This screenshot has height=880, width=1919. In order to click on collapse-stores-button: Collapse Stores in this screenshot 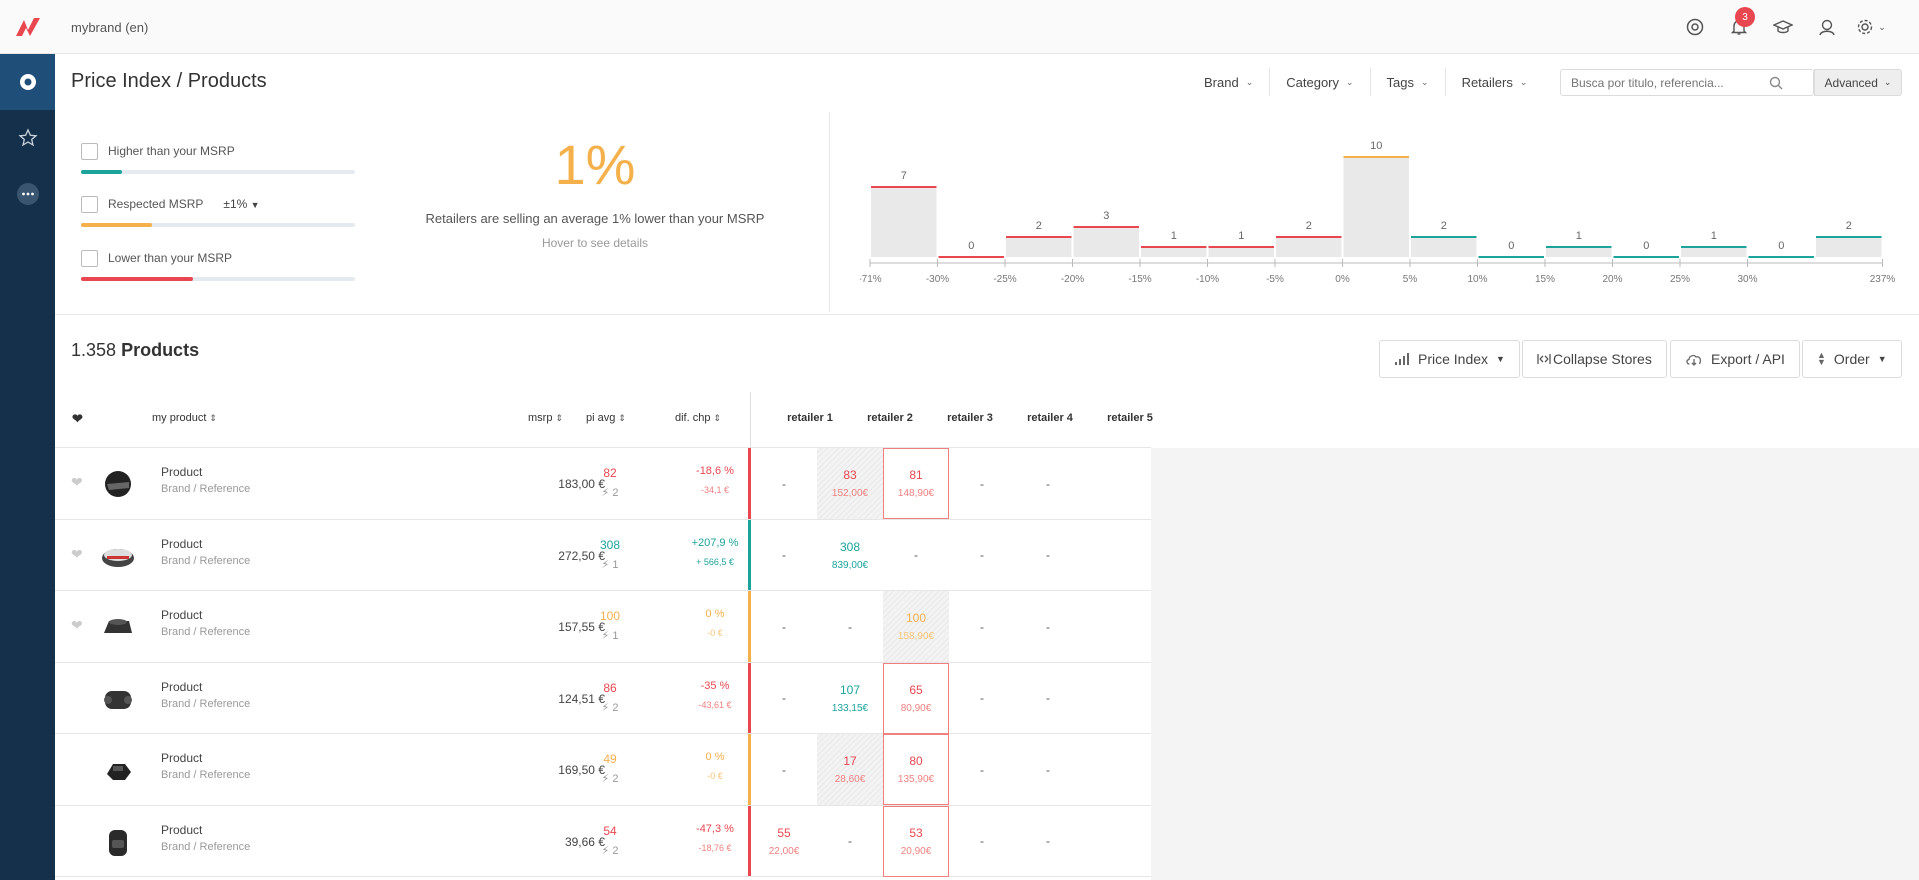, I will do `click(1594, 359)`.